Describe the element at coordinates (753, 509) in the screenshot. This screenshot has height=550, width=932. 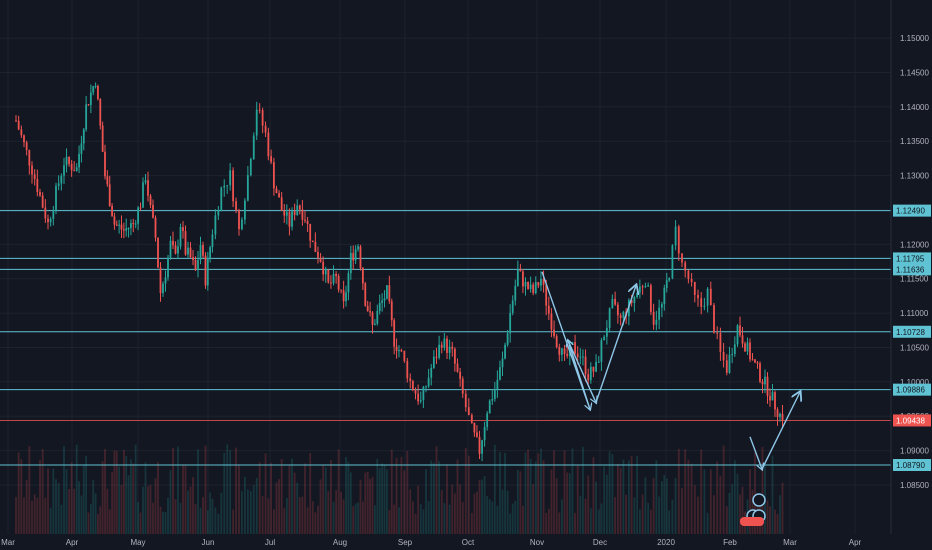
I see `event-badges` at that location.